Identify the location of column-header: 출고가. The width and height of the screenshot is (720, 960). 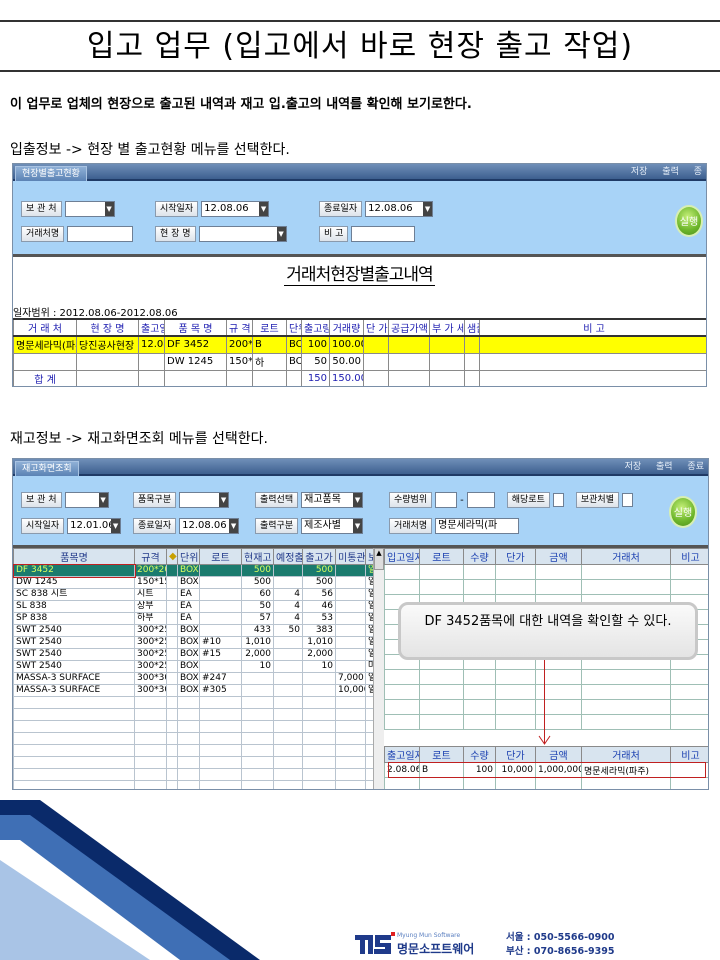
(319, 556).